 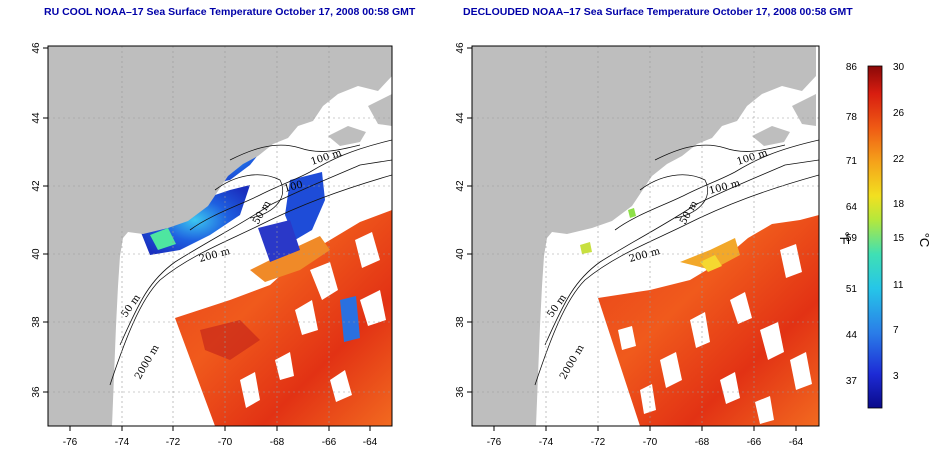 I want to click on celsius-unit-label: °C, so click(x=924, y=240).